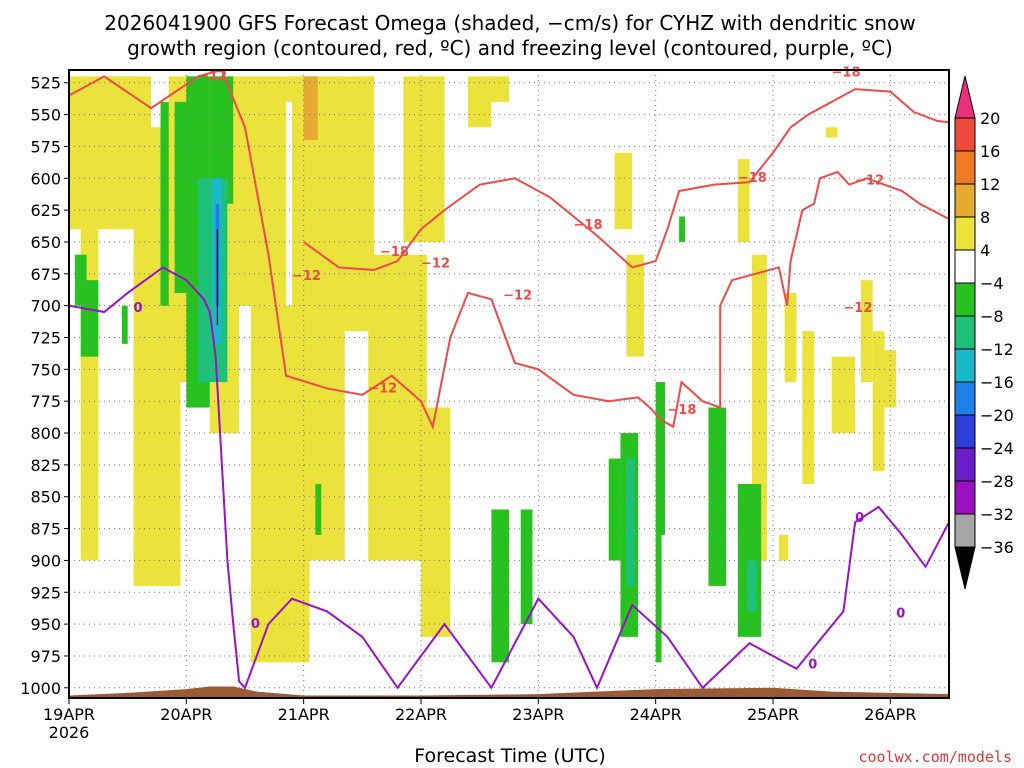 The height and width of the screenshot is (768, 1024). Describe the element at coordinates (45, 401) in the screenshot. I see `y-tick-label: 775` at that location.